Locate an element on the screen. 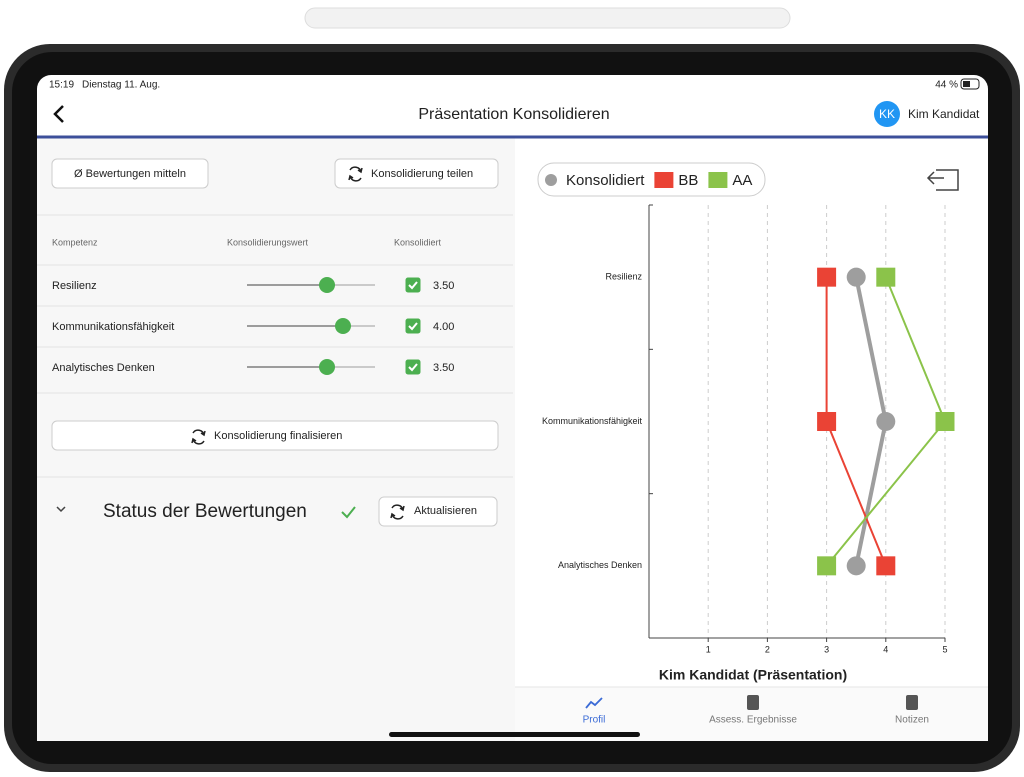  x-tick-label: 2 is located at coordinates (767, 649).